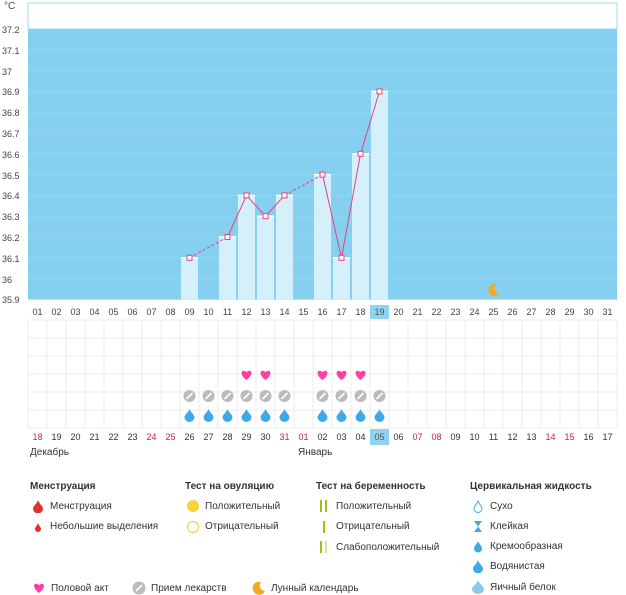 The image size is (626, 595). Describe the element at coordinates (265, 437) in the screenshot. I see `calendar-date: 30` at that location.